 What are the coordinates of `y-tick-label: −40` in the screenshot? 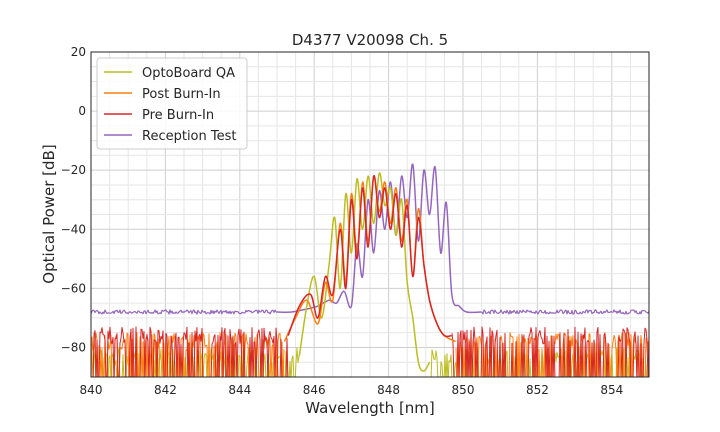 It's located at (73, 229).